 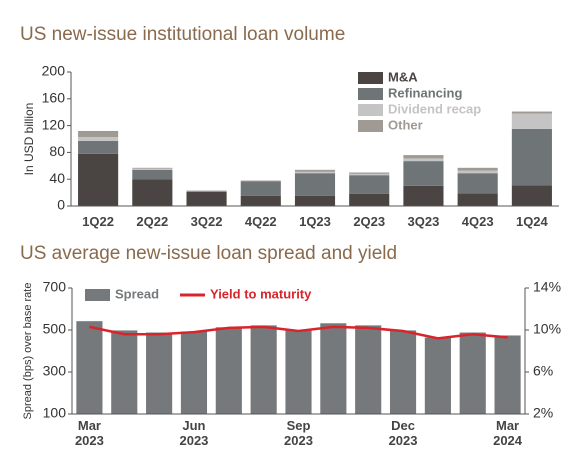 What do you see at coordinates (55, 413) in the screenshot?
I see `y-tick-label: 100` at bounding box center [55, 413].